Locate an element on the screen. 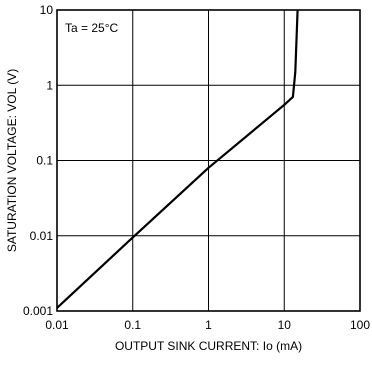 This screenshot has width=372, height=367. y-tick-label: 0.01 is located at coordinates (42, 236).